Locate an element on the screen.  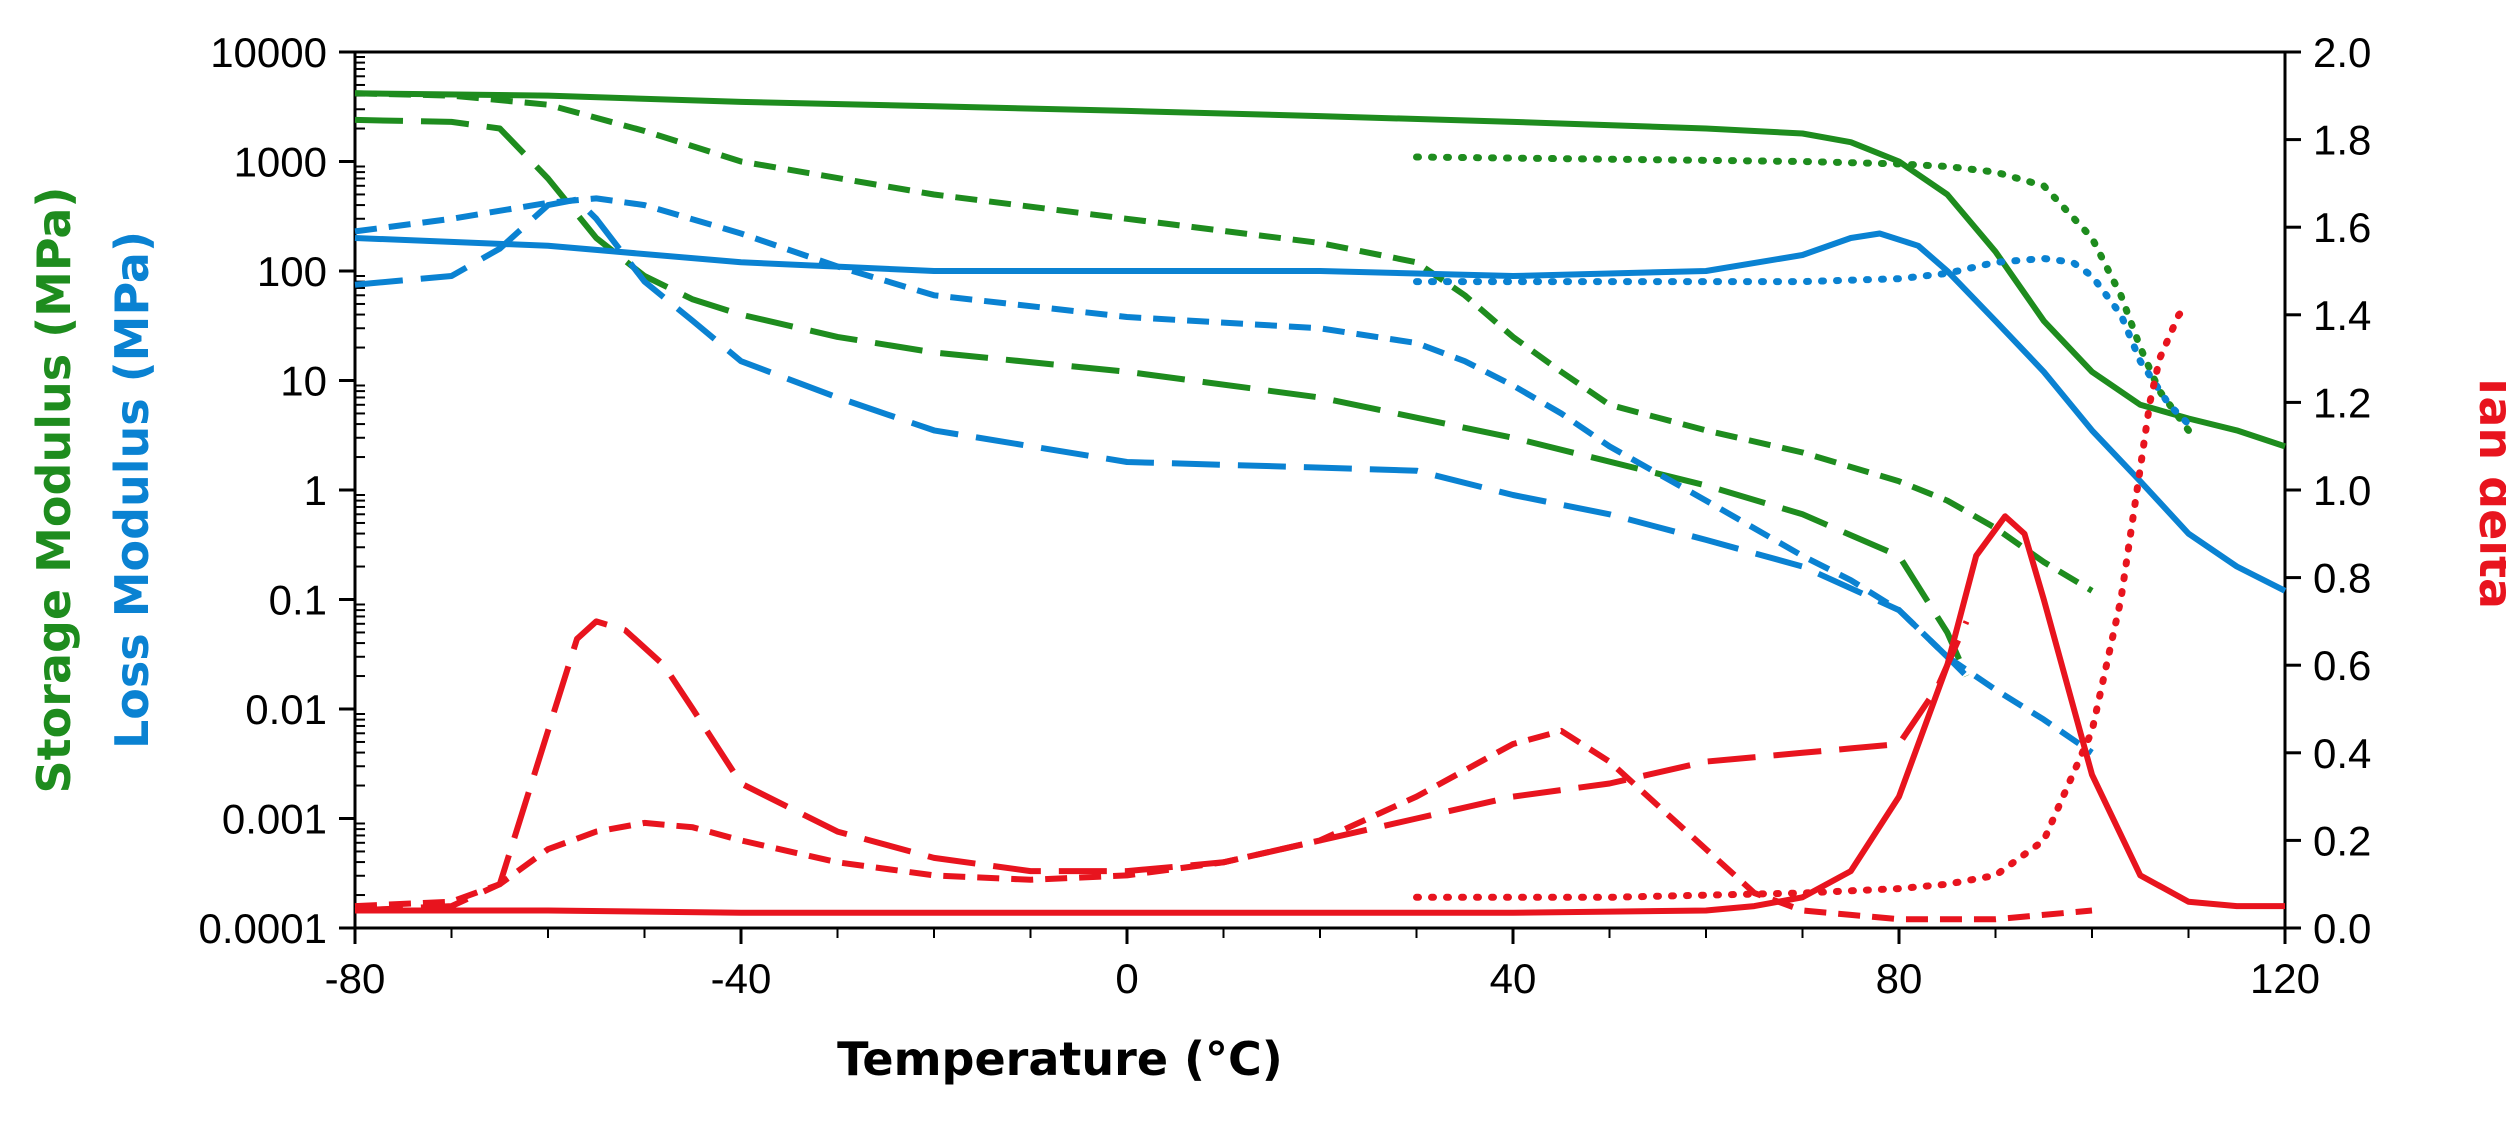
x-tick-label: -80 is located at coordinates (355, 978).